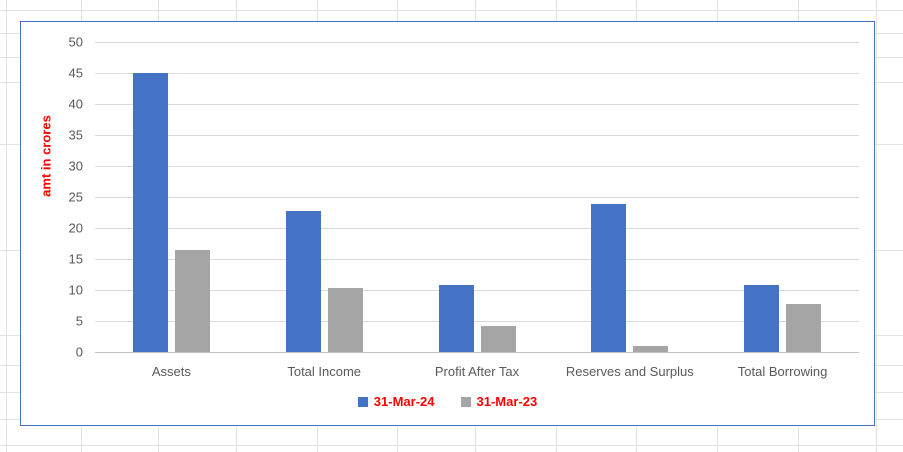  I want to click on legend-item: 31-Mar-23, so click(499, 401).